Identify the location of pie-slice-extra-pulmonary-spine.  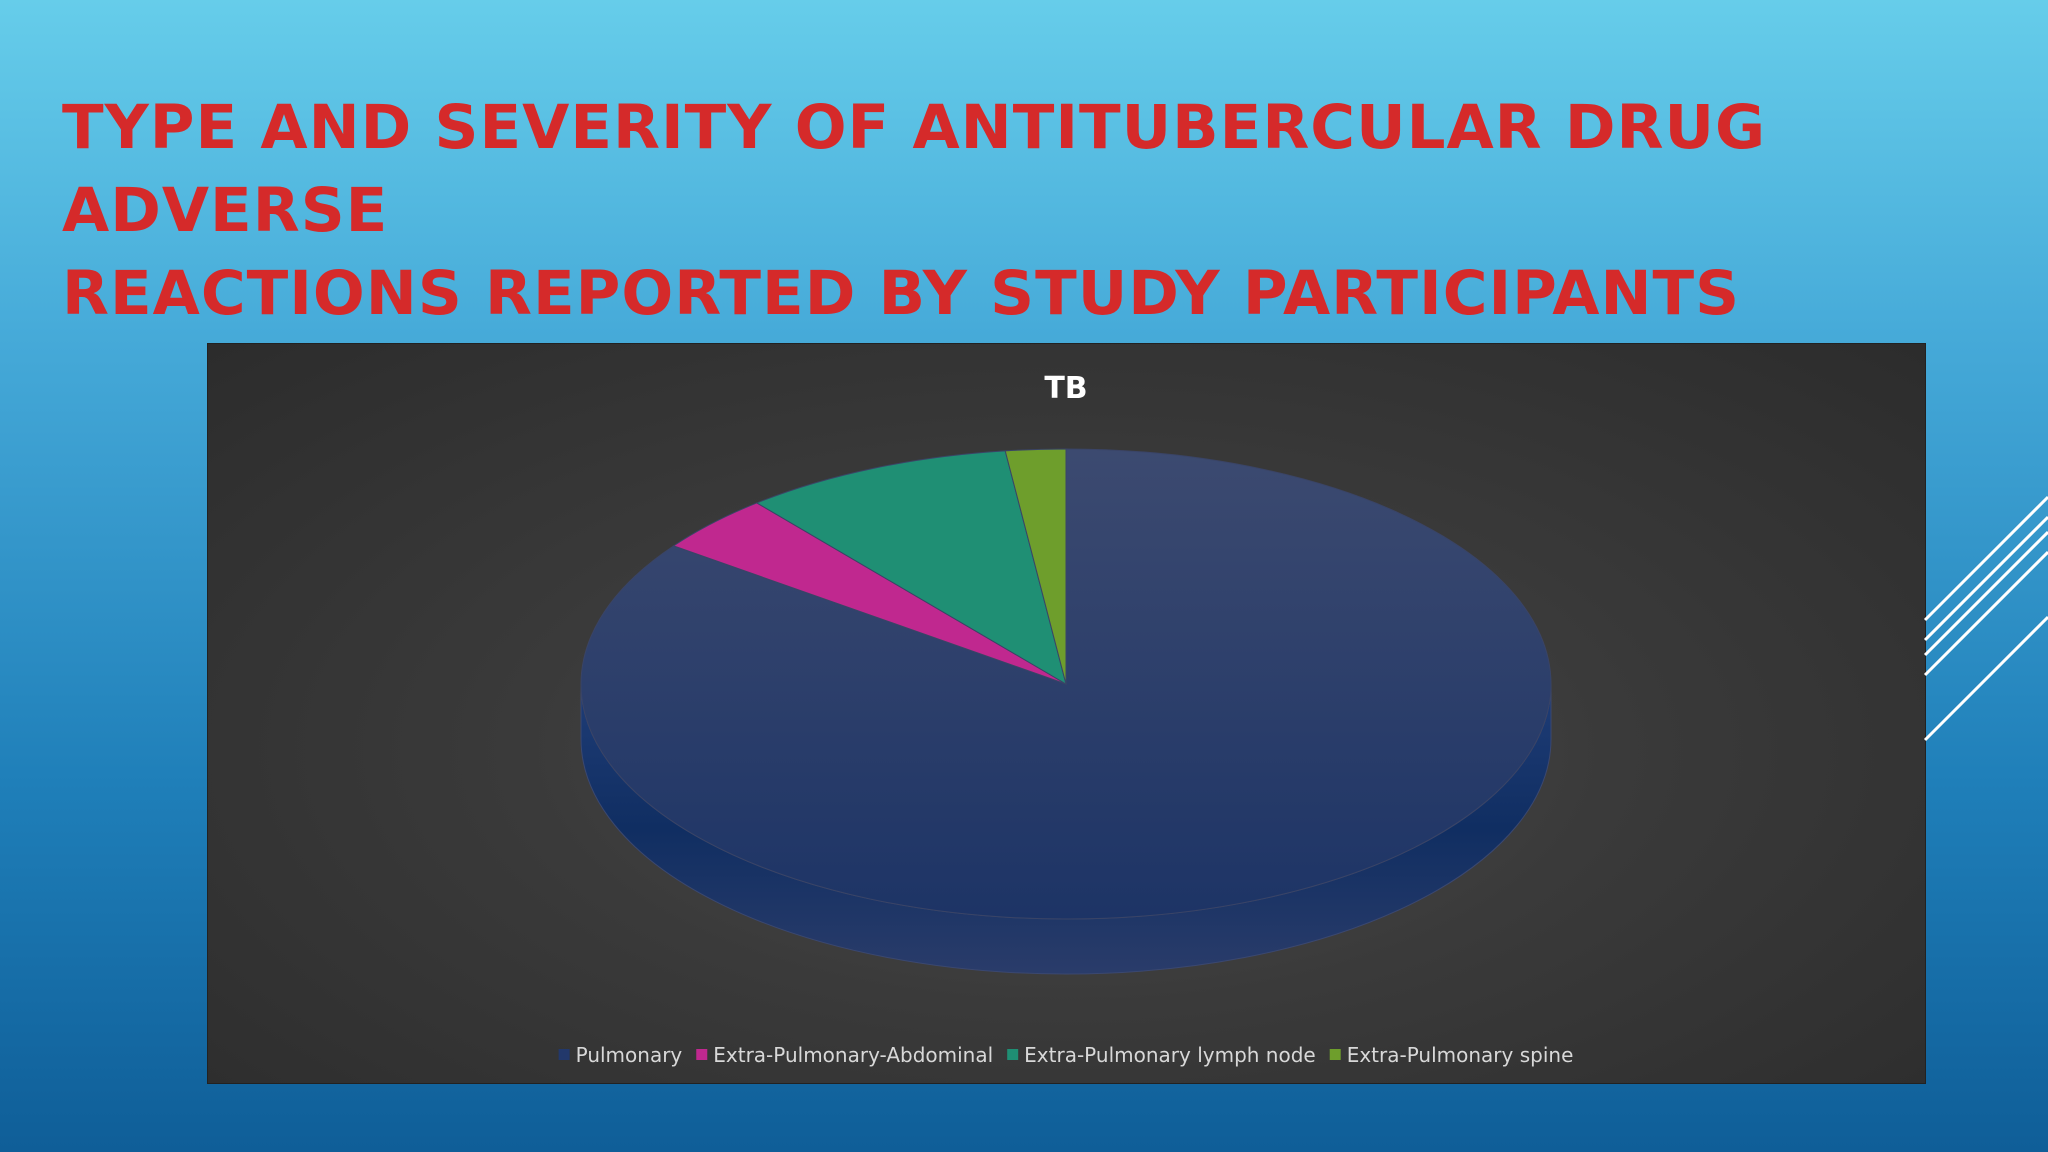
(1035, 566).